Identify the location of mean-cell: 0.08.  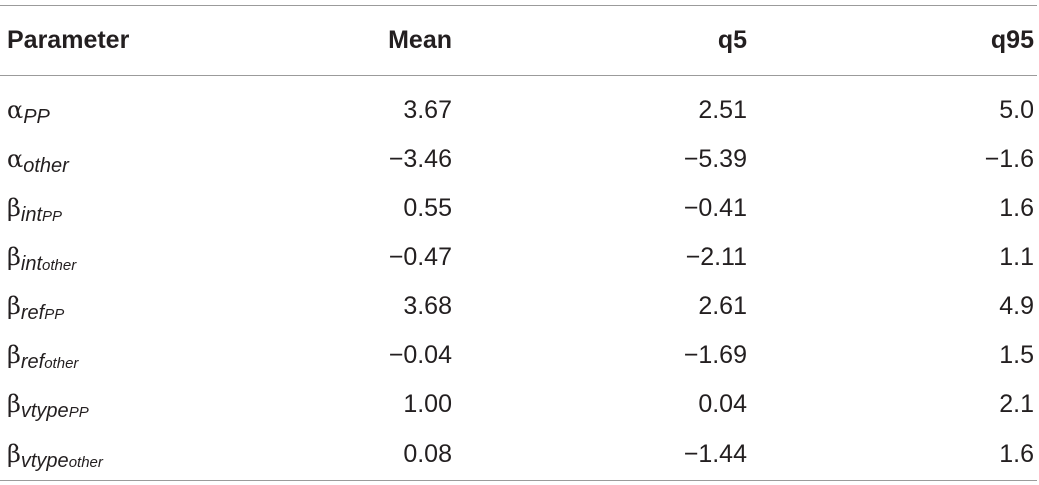
(427, 453).